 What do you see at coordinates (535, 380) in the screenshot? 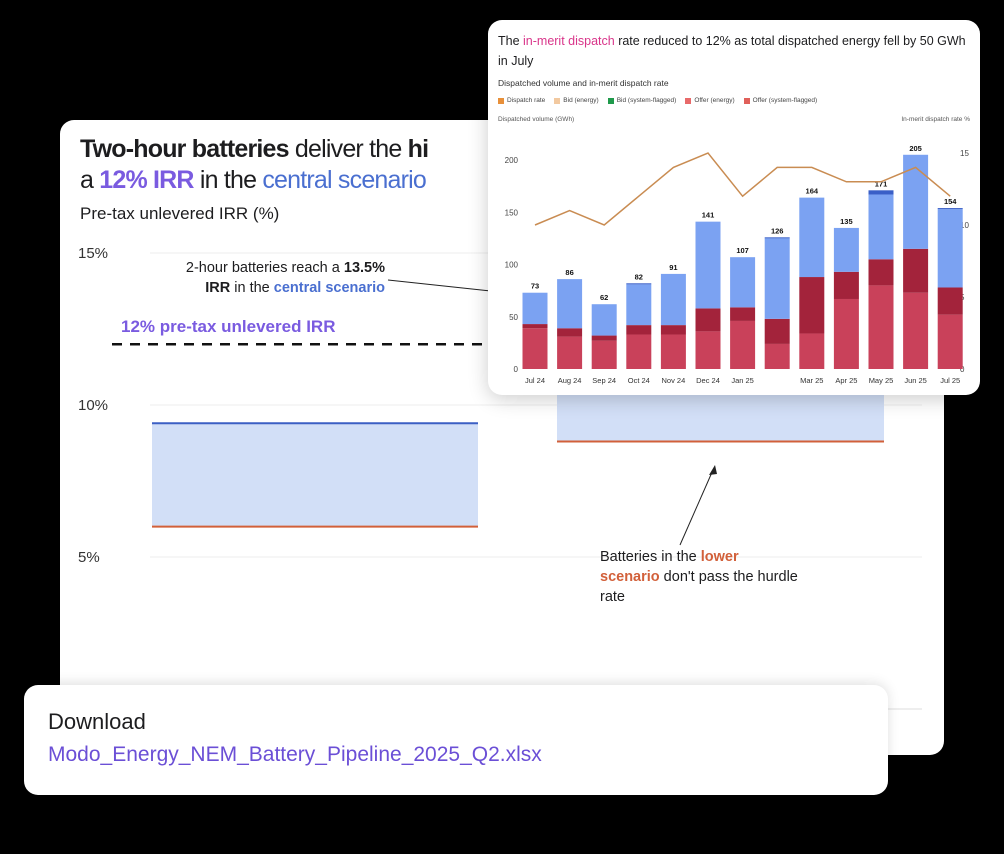
I see `x-tick-label: Jul 24` at bounding box center [535, 380].